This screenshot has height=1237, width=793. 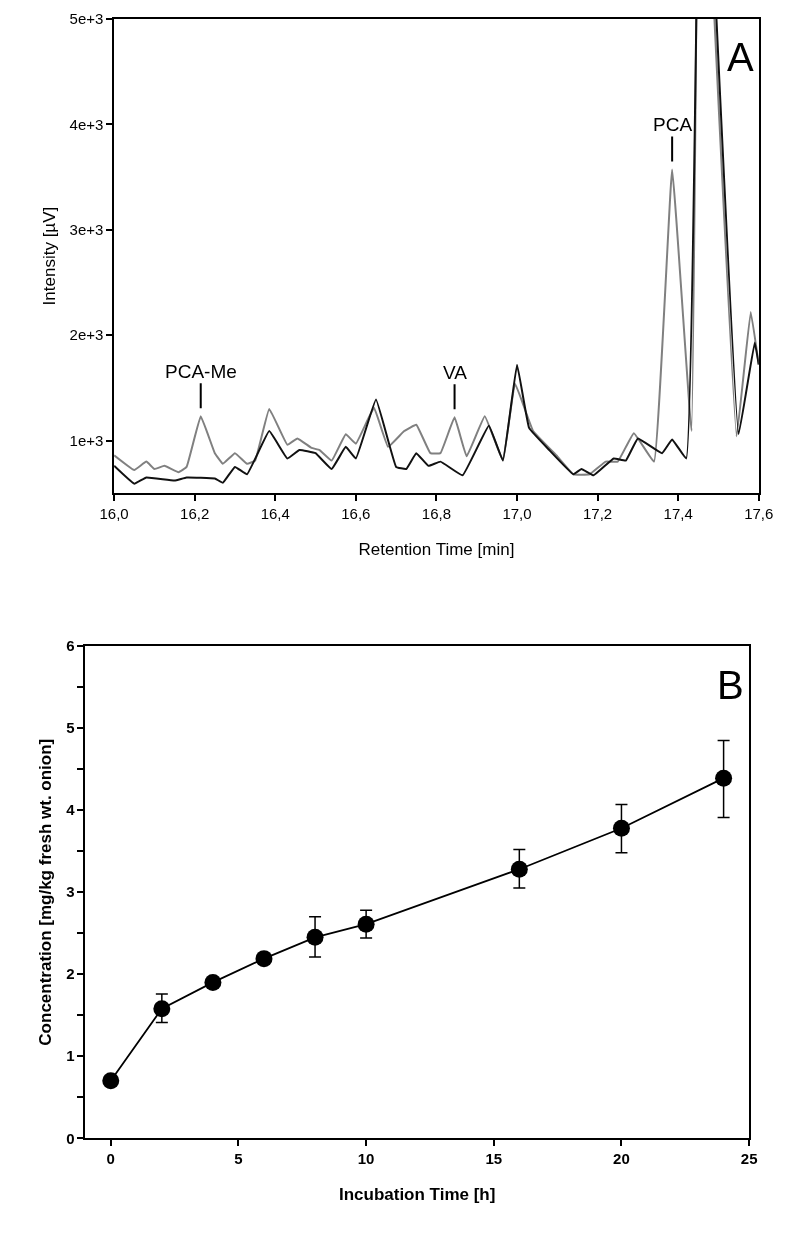 I want to click on x-tick-label: 15, so click(x=494, y=1159).